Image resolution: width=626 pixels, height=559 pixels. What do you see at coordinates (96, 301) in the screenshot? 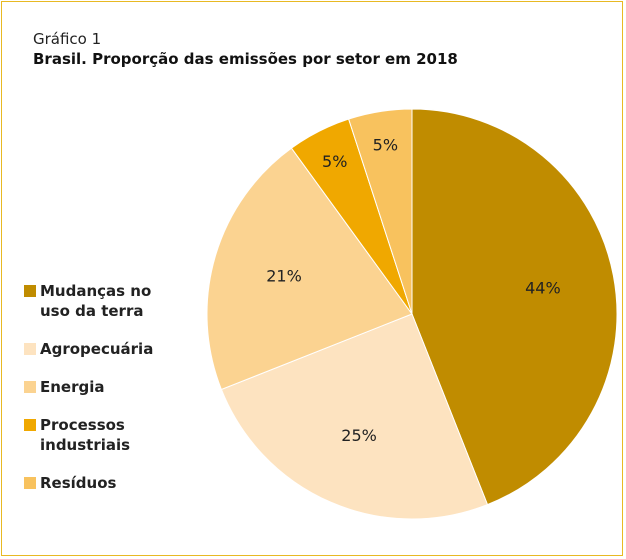
I see `legend-label: Mudanças no uso da terra` at bounding box center [96, 301].